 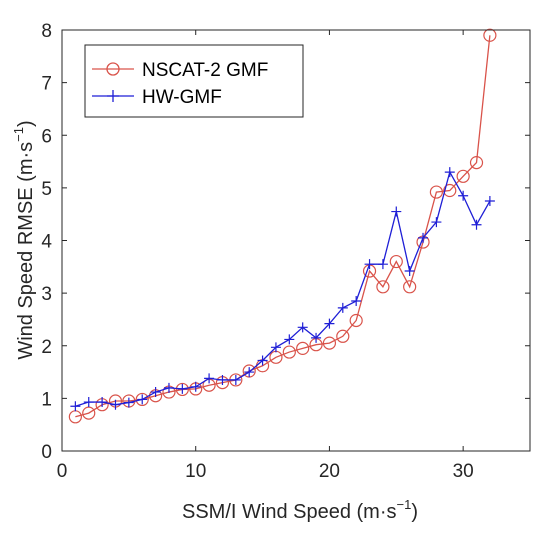 I want to click on legend-marker-hw, so click(x=113, y=96).